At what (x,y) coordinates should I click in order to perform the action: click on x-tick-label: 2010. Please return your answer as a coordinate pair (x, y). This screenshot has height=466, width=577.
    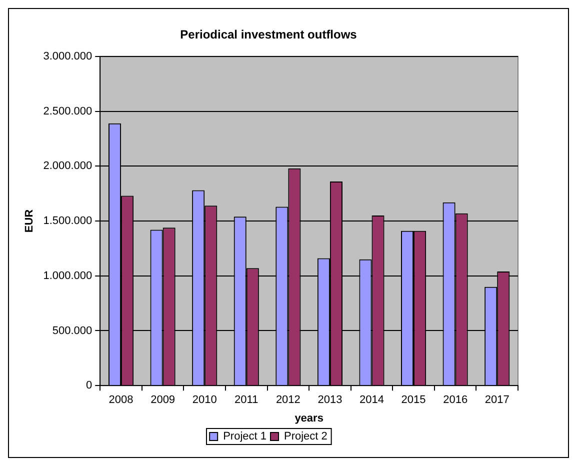
    Looking at the image, I should click on (204, 400).